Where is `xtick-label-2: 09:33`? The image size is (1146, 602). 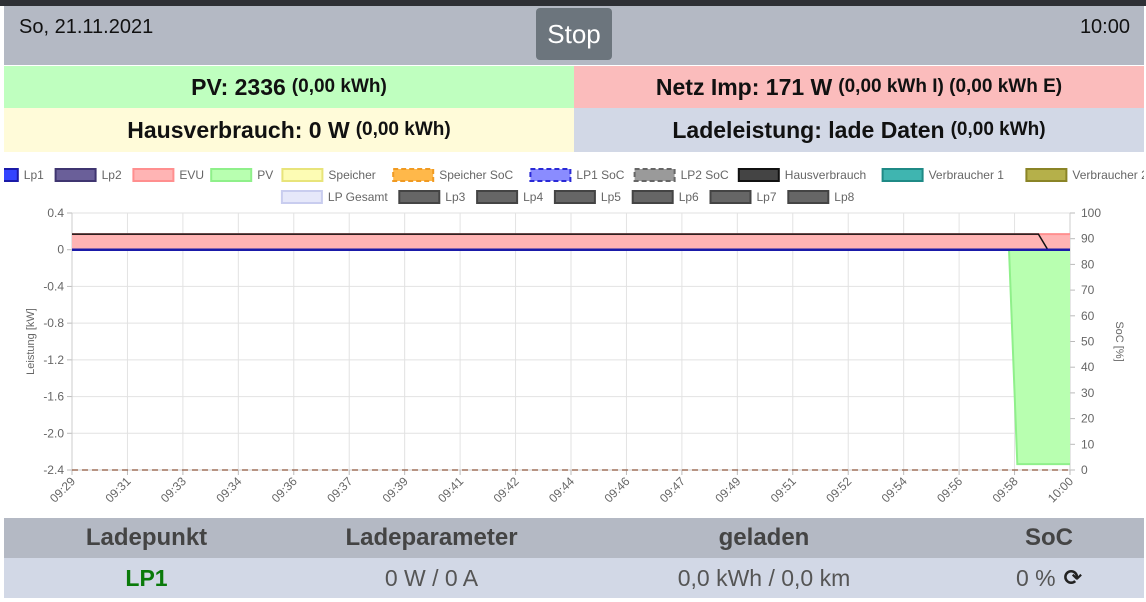 xtick-label-2: 09:33 is located at coordinates (173, 489).